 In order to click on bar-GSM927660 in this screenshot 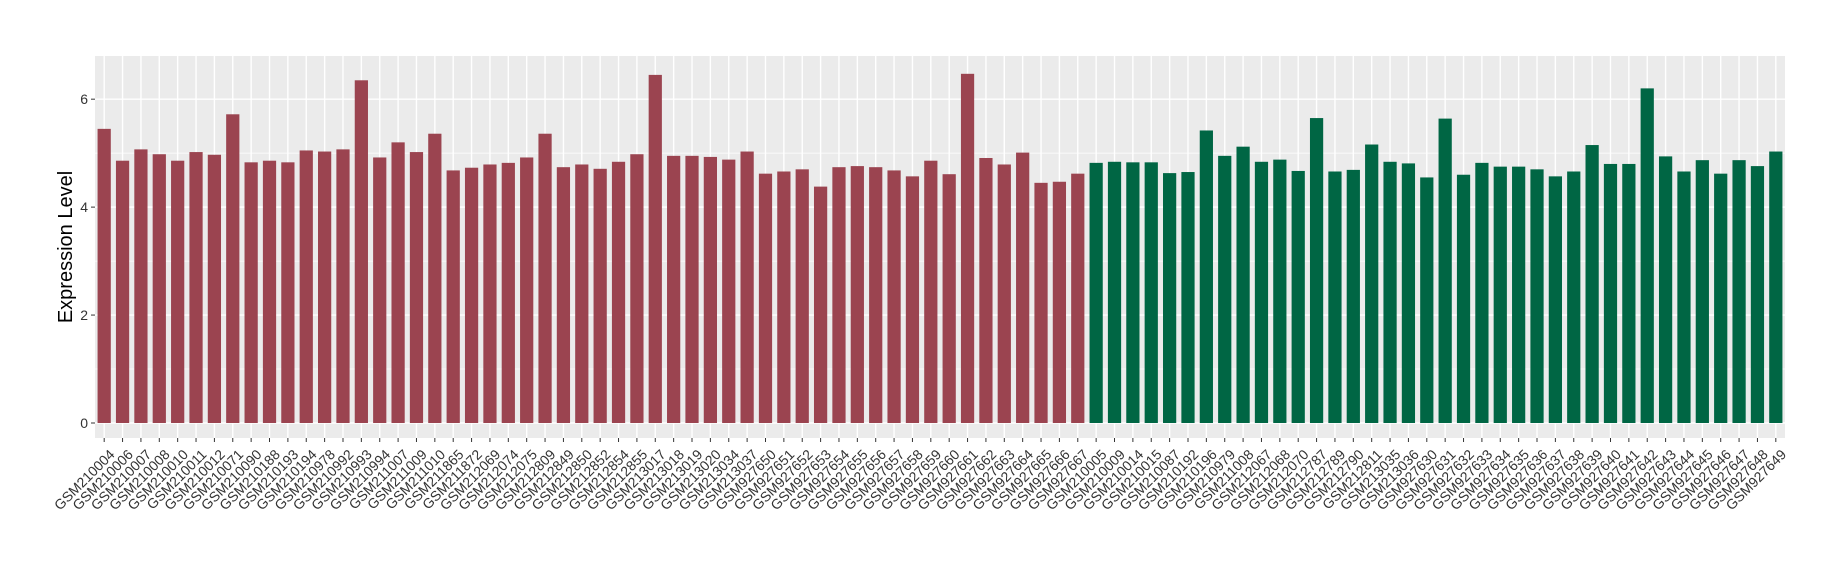, I will do `click(949, 298)`.